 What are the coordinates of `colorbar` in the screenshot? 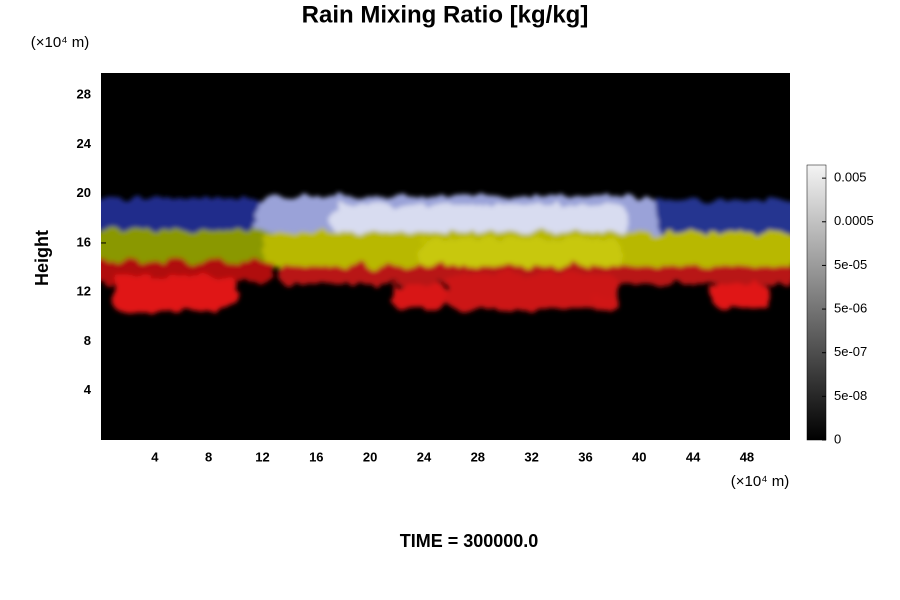 It's located at (816, 302).